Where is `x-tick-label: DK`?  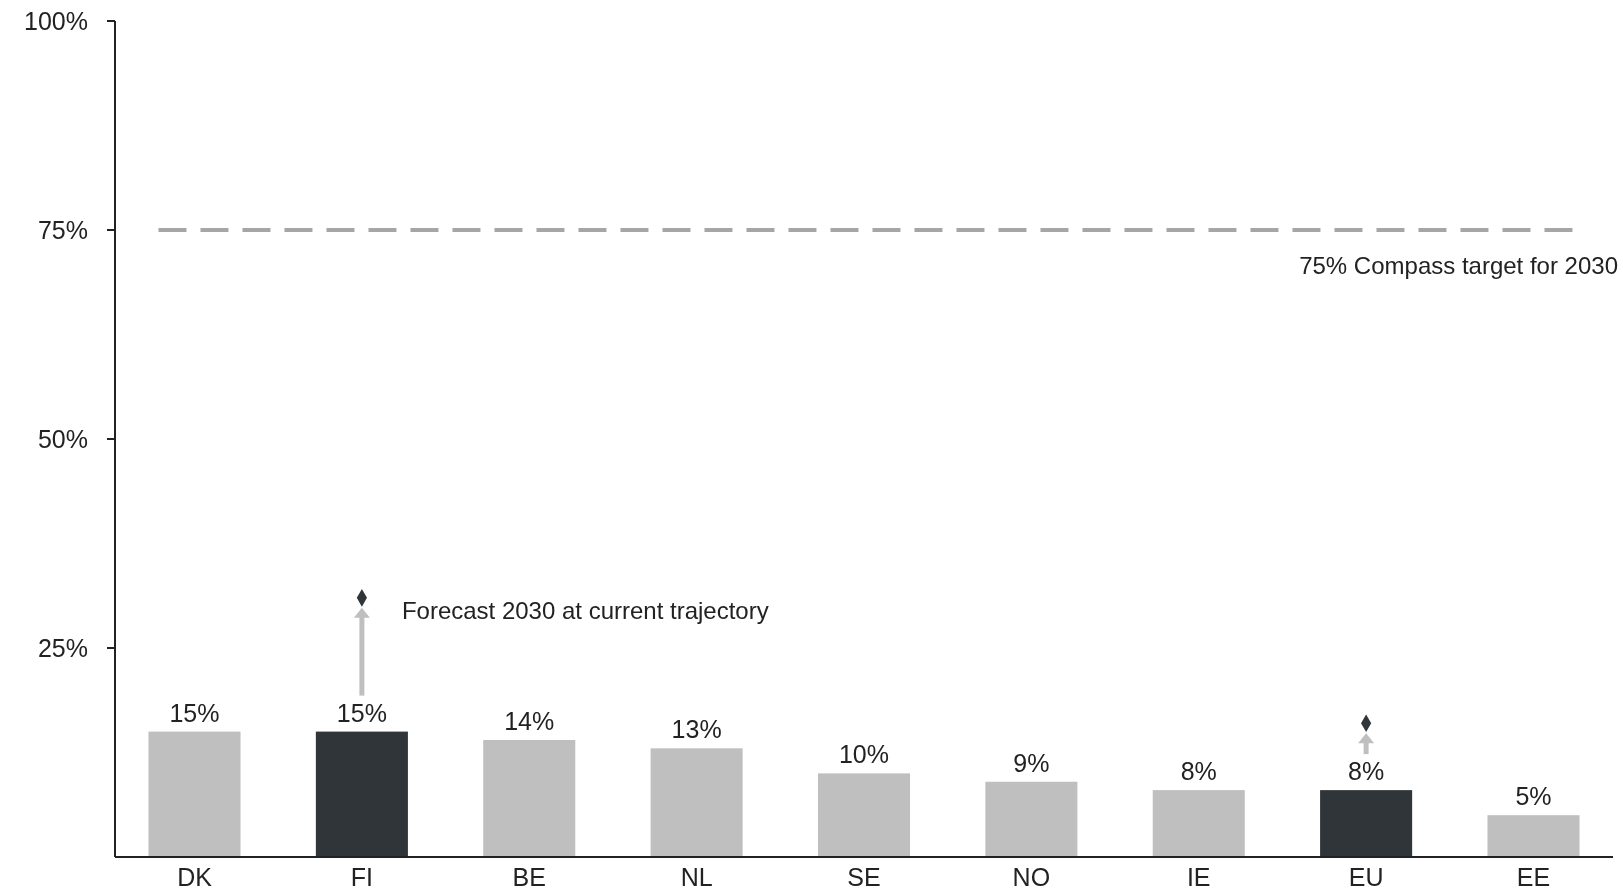 x-tick-label: DK is located at coordinates (195, 877).